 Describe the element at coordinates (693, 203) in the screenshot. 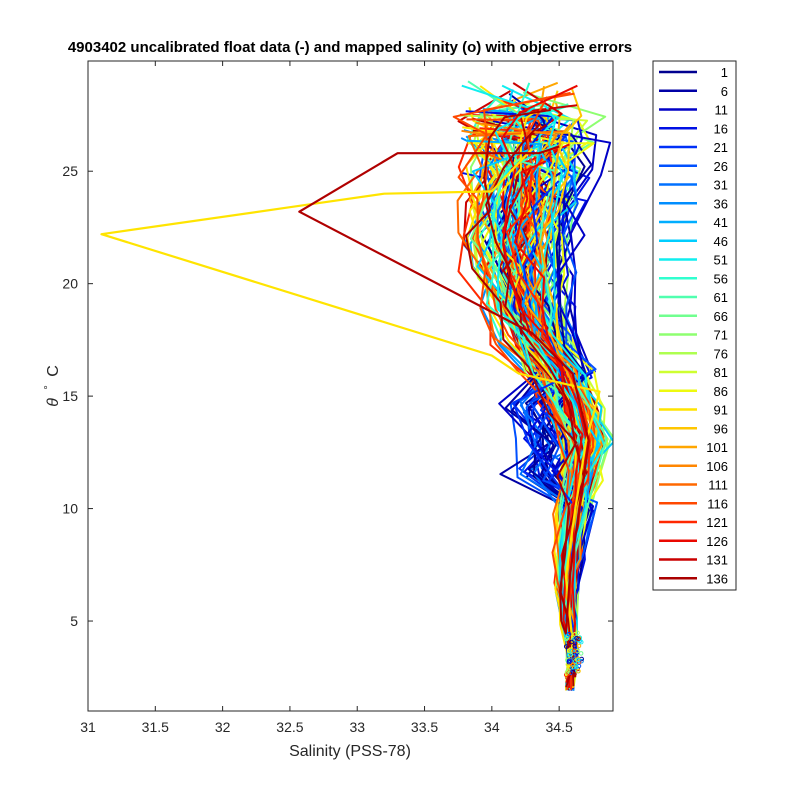

I see `legend-item: 36` at that location.